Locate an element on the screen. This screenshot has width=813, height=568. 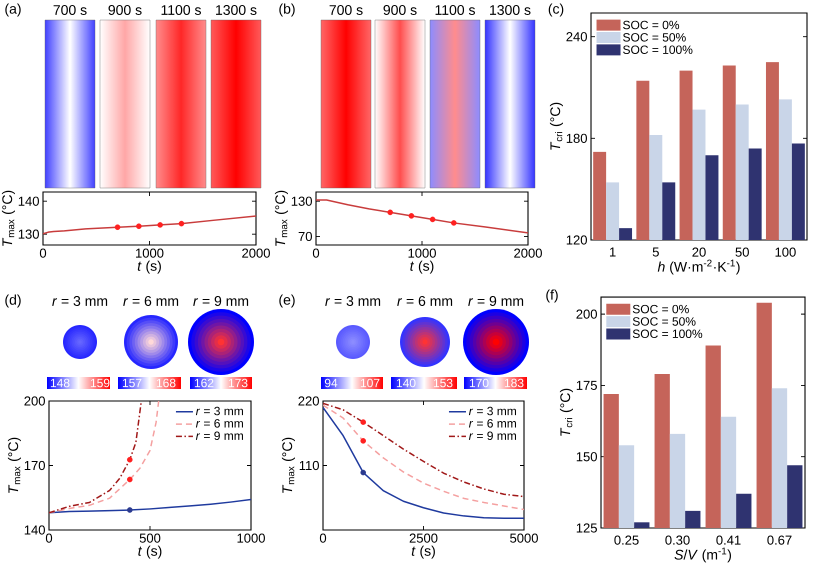
y-tick-label: 70 is located at coordinates (305, 237).